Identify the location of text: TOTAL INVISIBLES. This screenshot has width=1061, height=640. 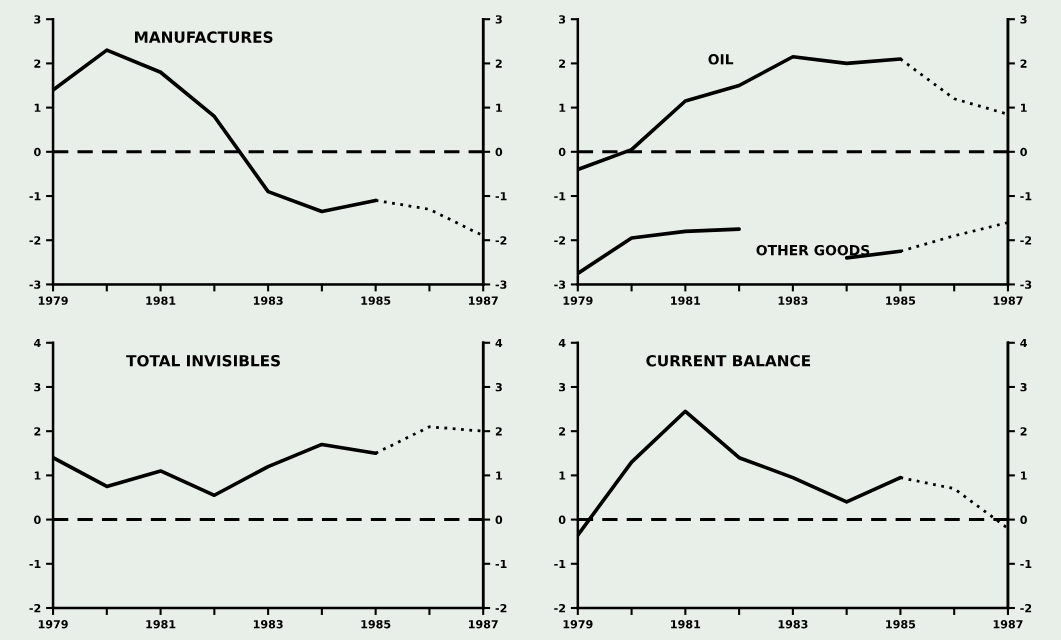
(203, 360).